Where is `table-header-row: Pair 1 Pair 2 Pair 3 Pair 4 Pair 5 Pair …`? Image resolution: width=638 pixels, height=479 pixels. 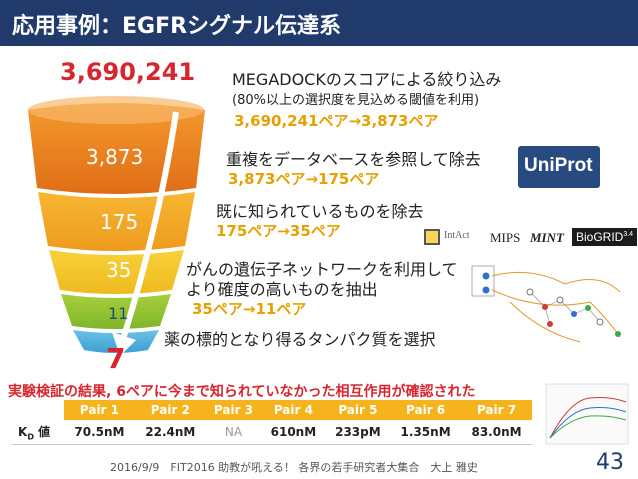
table-header-row: Pair 1 Pair 2 Pair 3 Pair 4 Pair 5 Pair … is located at coordinates (272, 410).